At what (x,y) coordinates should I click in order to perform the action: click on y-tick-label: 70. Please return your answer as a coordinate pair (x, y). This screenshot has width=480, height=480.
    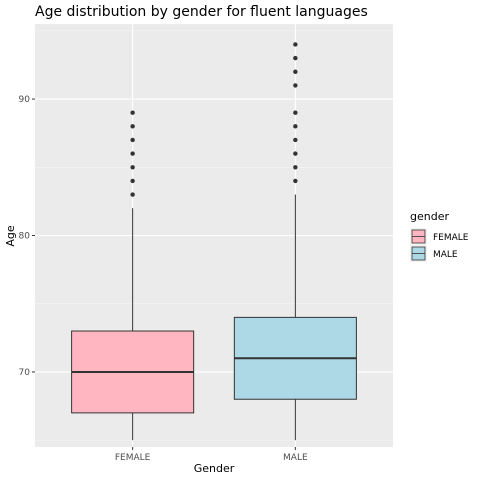
    Looking at the image, I should click on (25, 373).